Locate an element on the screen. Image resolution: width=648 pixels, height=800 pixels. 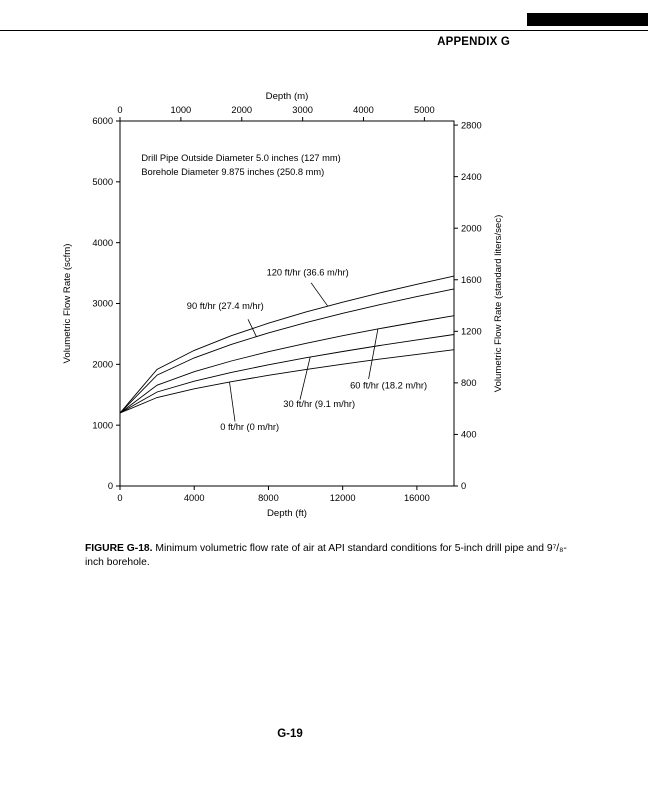
y-left-tick-label: 5000 is located at coordinates (102, 182).